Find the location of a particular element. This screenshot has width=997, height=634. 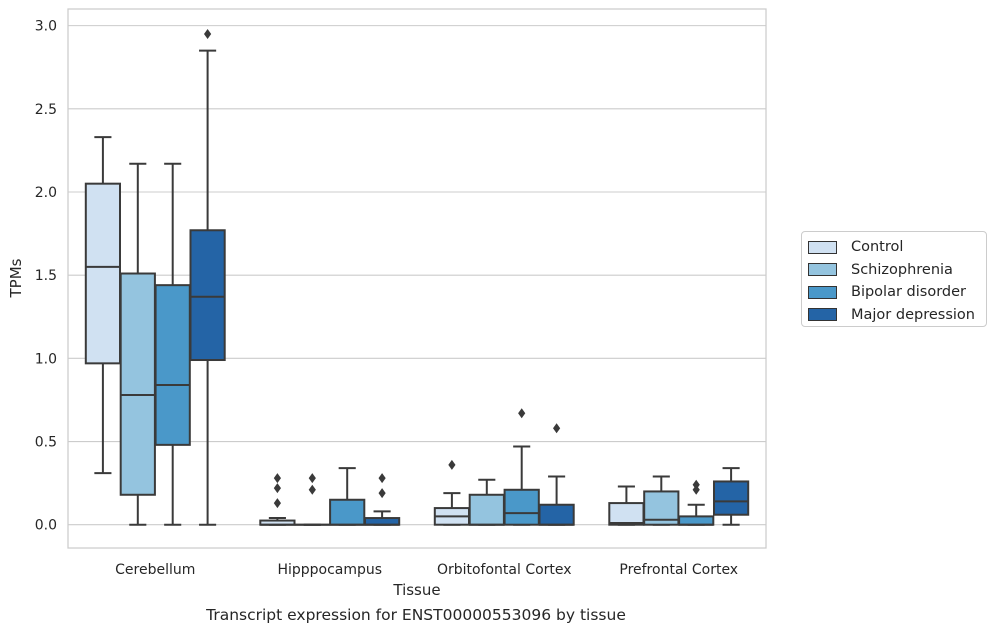

legend-label: Bipolar disorder is located at coordinates (908, 292).